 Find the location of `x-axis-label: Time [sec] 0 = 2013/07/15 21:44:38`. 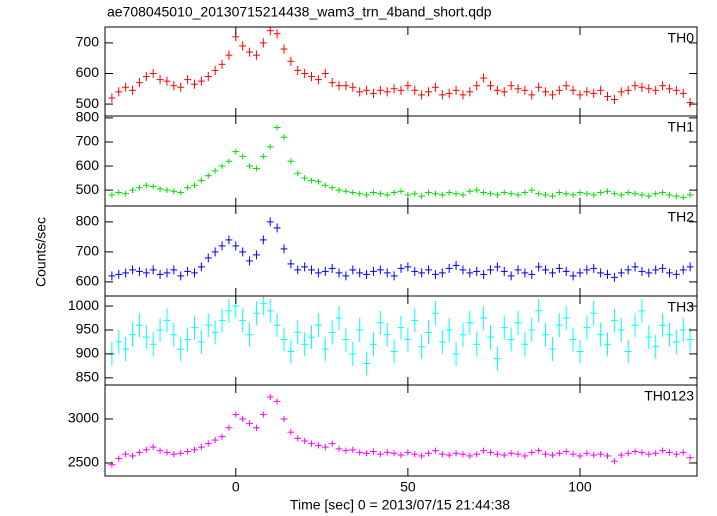

x-axis-label: Time [sec] 0 = 2013/07/15 21:44:38 is located at coordinates (400, 505).